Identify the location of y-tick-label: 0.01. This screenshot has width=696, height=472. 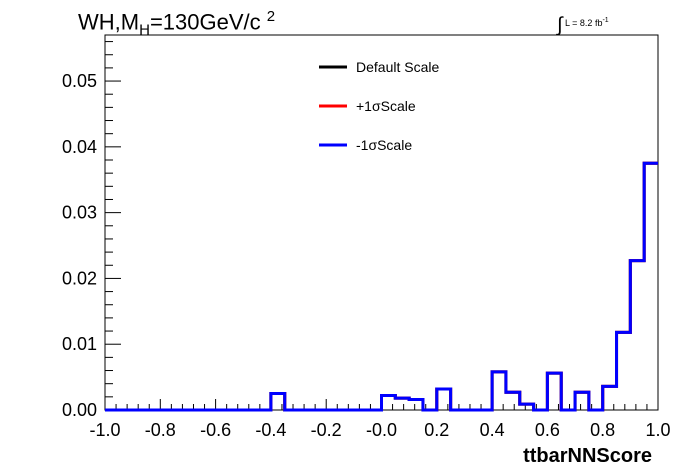
(79, 344).